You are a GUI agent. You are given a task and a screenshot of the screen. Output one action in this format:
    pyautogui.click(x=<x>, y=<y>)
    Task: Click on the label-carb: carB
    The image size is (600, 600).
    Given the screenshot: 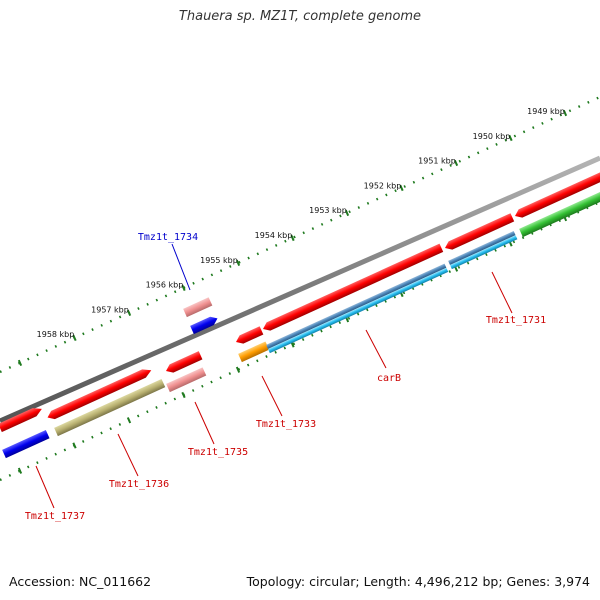 What is the action you would take?
    pyautogui.click(x=389, y=378)
    